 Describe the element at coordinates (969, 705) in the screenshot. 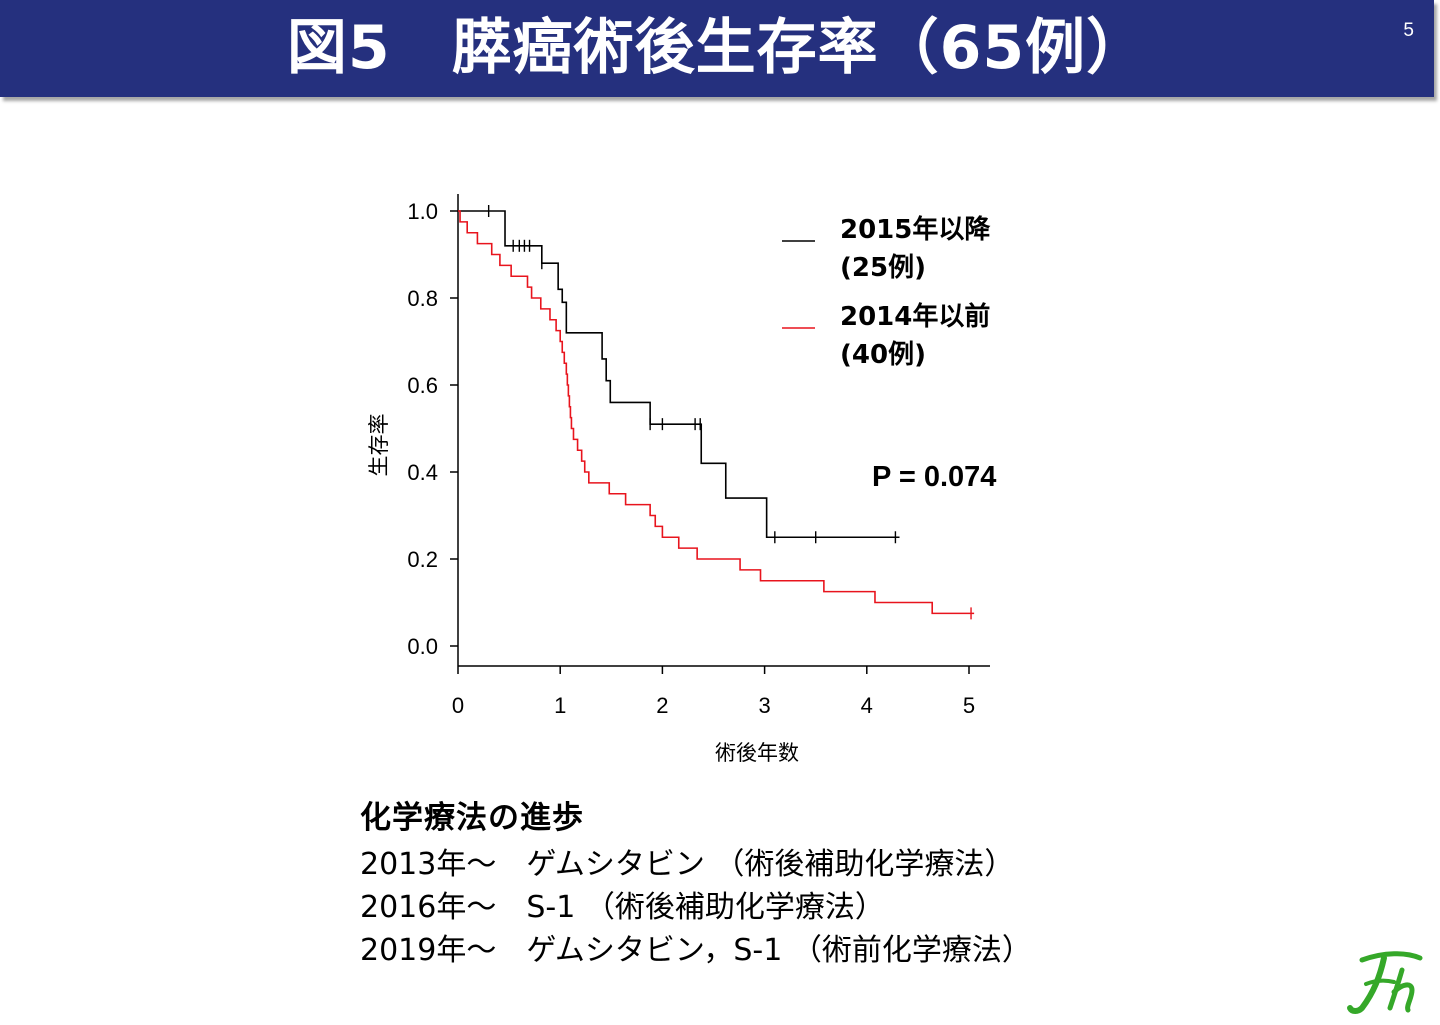

I see `x-tick-label: 5` at that location.